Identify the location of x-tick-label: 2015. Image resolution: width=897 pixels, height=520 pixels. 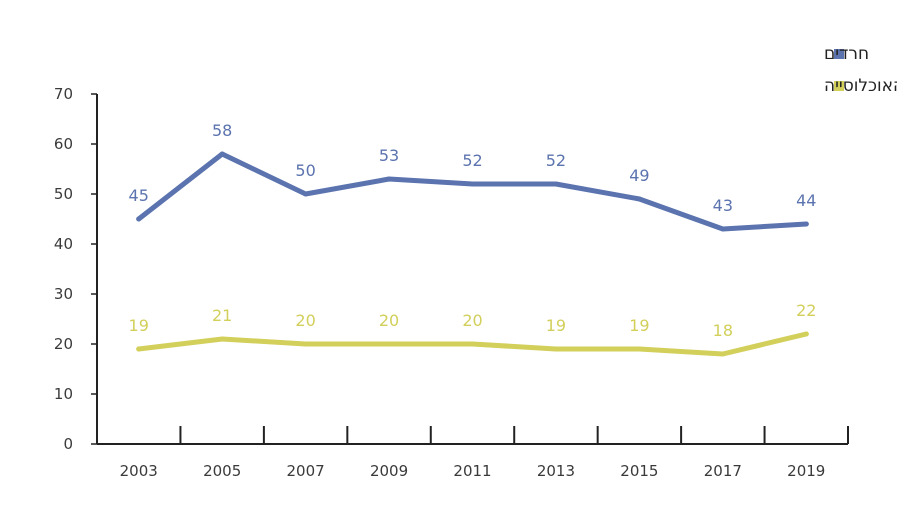
(639, 471).